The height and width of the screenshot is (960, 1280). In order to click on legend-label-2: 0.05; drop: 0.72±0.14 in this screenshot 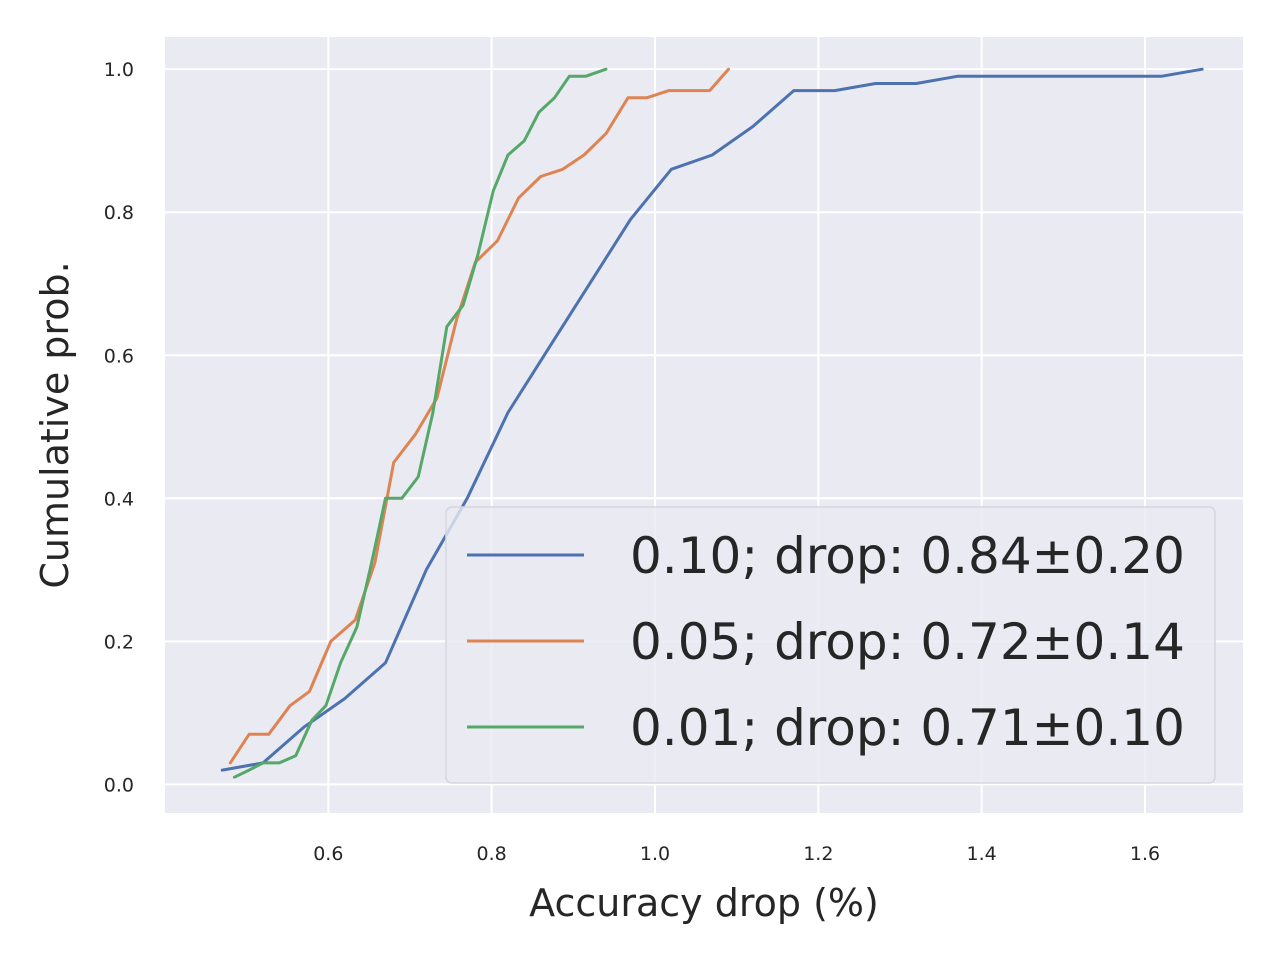, I will do `click(907, 642)`.